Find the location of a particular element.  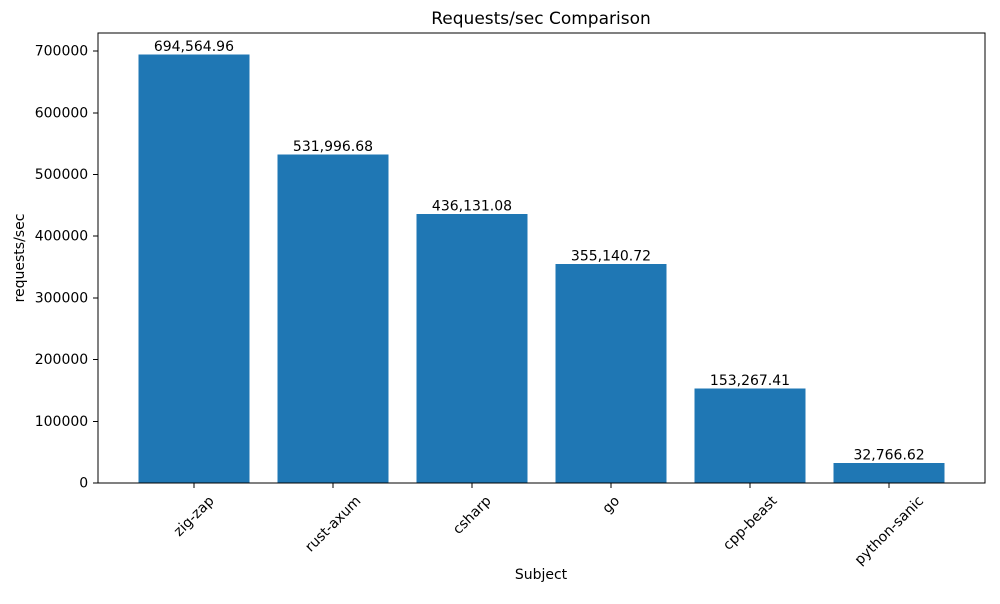

x-tick-label: go is located at coordinates (612, 505).